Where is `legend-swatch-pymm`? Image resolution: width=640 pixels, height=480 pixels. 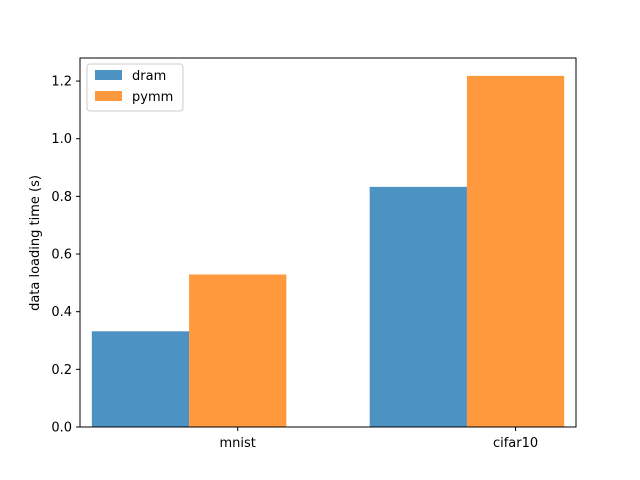
legend-swatch-pymm is located at coordinates (108, 96).